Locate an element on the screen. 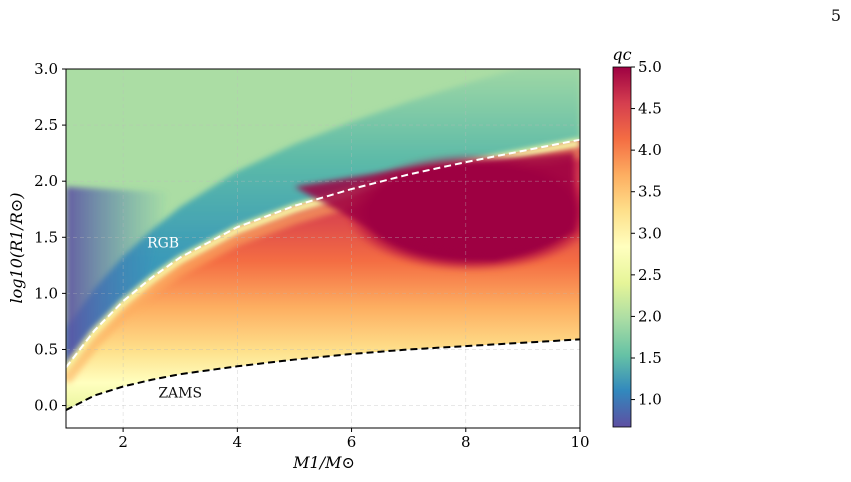 Image resolution: width=851 pixels, height=482 pixels. x-tick-label: 2 is located at coordinates (123, 442).